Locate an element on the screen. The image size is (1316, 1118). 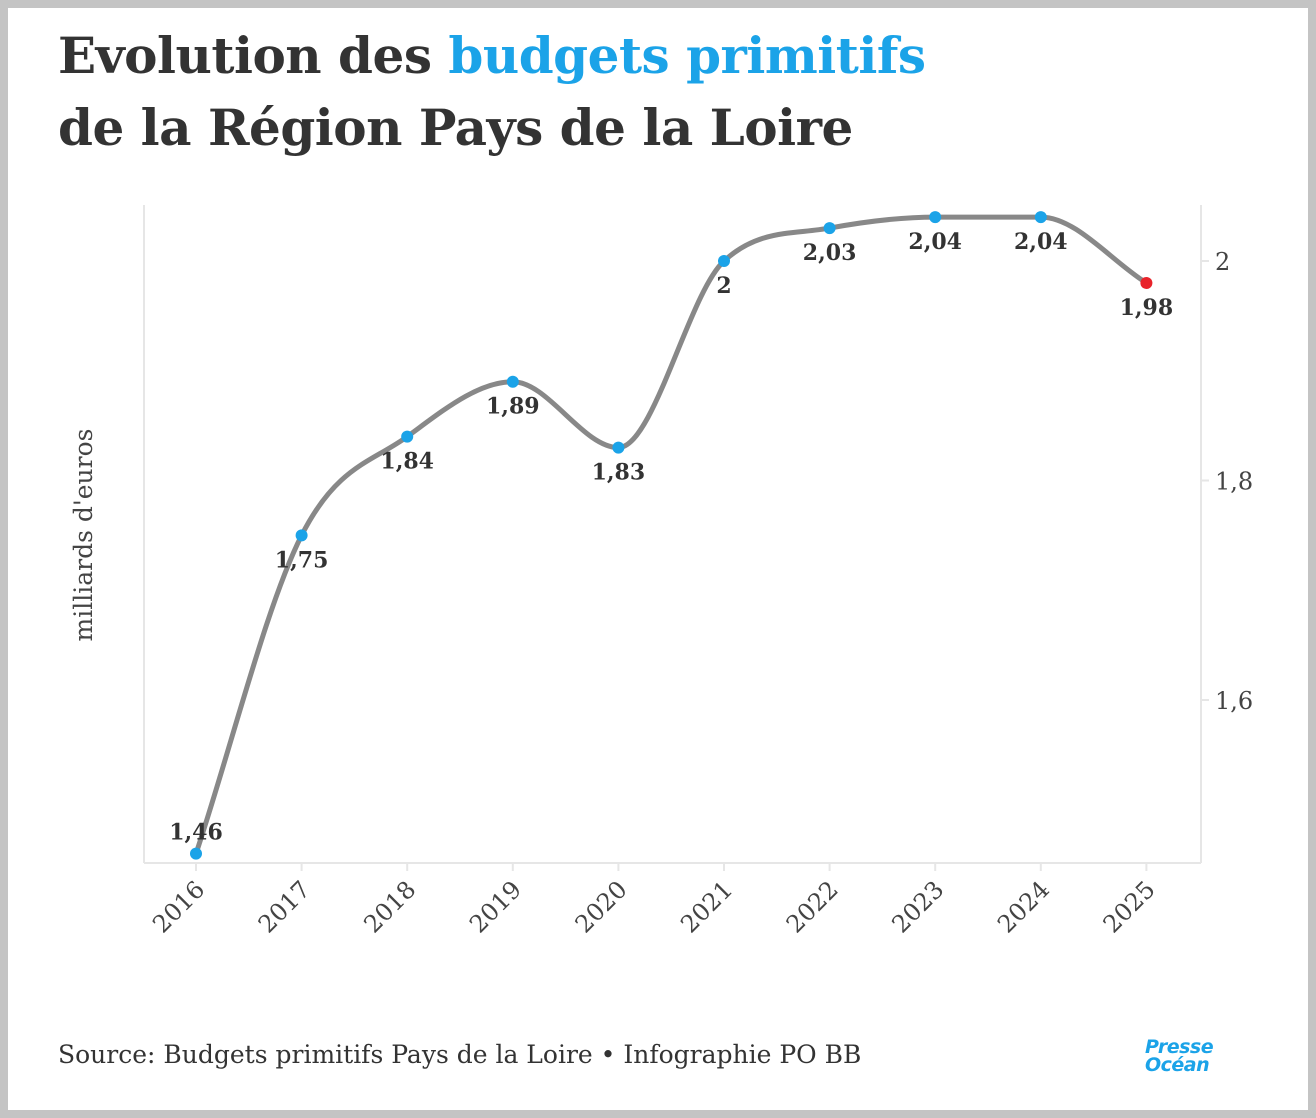
data-point-highlight is located at coordinates (1146, 282).